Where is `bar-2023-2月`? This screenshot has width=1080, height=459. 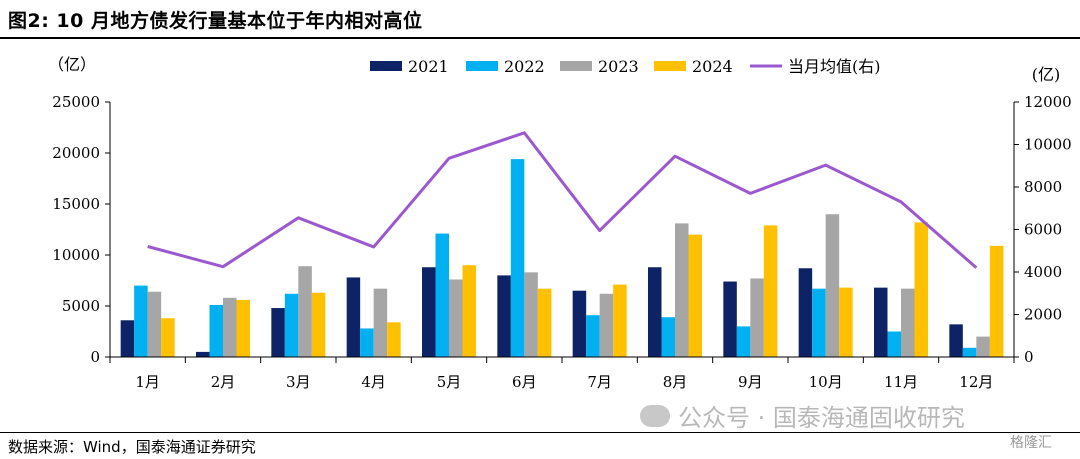
bar-2023-2月 is located at coordinates (230, 327).